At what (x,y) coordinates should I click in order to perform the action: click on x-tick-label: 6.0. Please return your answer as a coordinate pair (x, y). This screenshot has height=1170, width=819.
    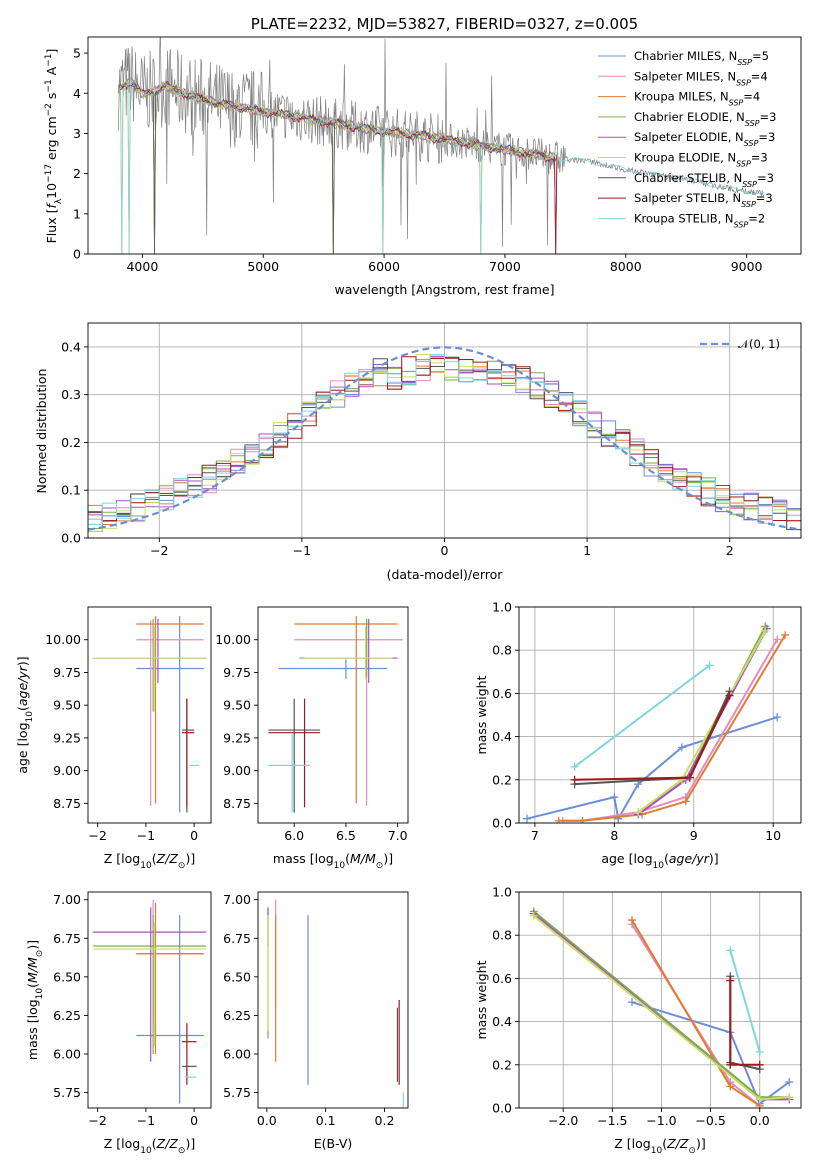
    Looking at the image, I should click on (294, 835).